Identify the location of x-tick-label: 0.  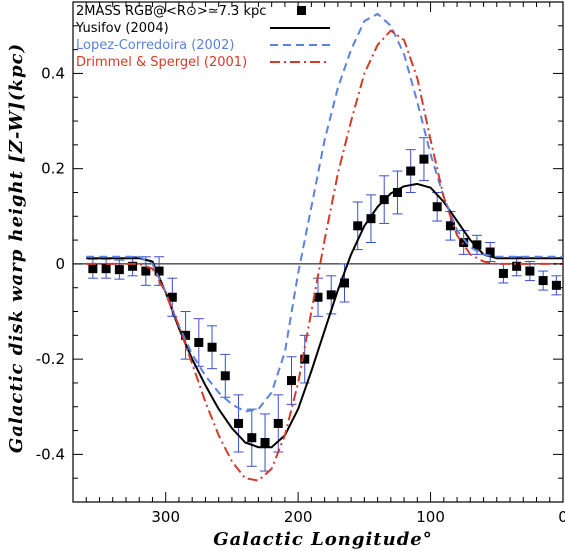
(561, 517).